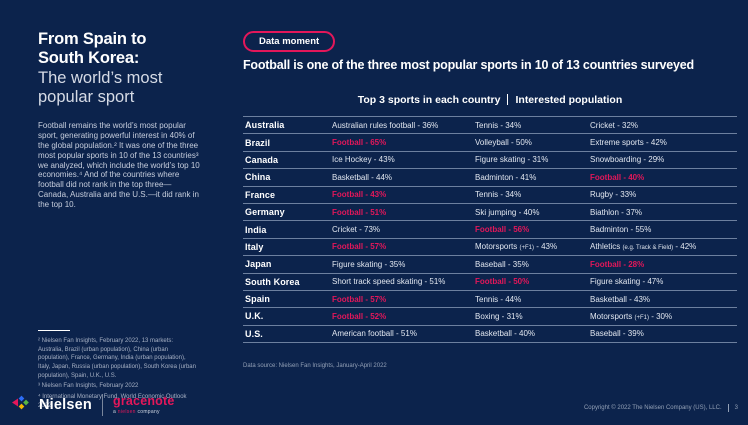  What do you see at coordinates (272, 281) in the screenshot?
I see `country-cell: South Korea` at bounding box center [272, 281].